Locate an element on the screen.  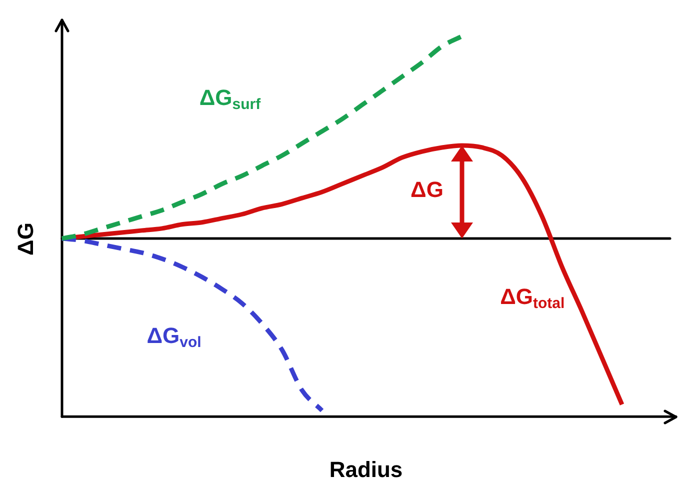
annotation: ΔG is located at coordinates (427, 189).